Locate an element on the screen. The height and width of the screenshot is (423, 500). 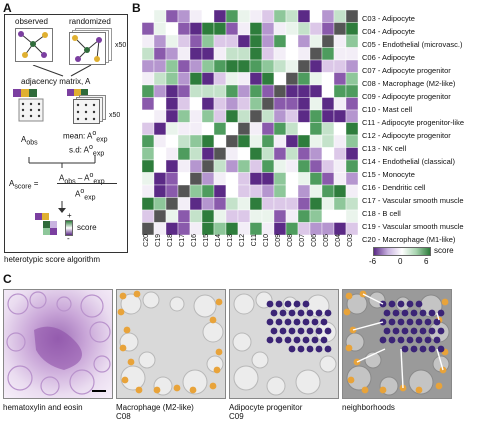
row-label: C19 - Vascular smooth muscle is located at coordinates (413, 226).